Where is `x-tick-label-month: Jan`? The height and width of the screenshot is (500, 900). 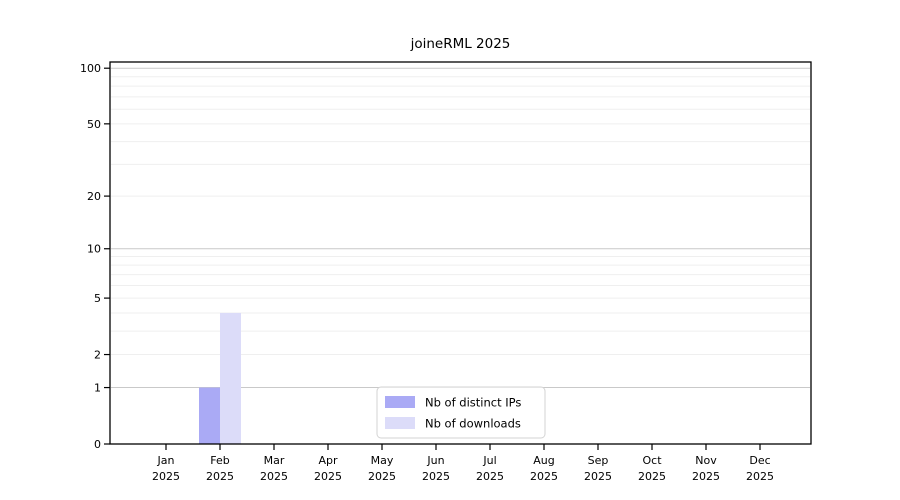
x-tick-label-month: Jan is located at coordinates (166, 460).